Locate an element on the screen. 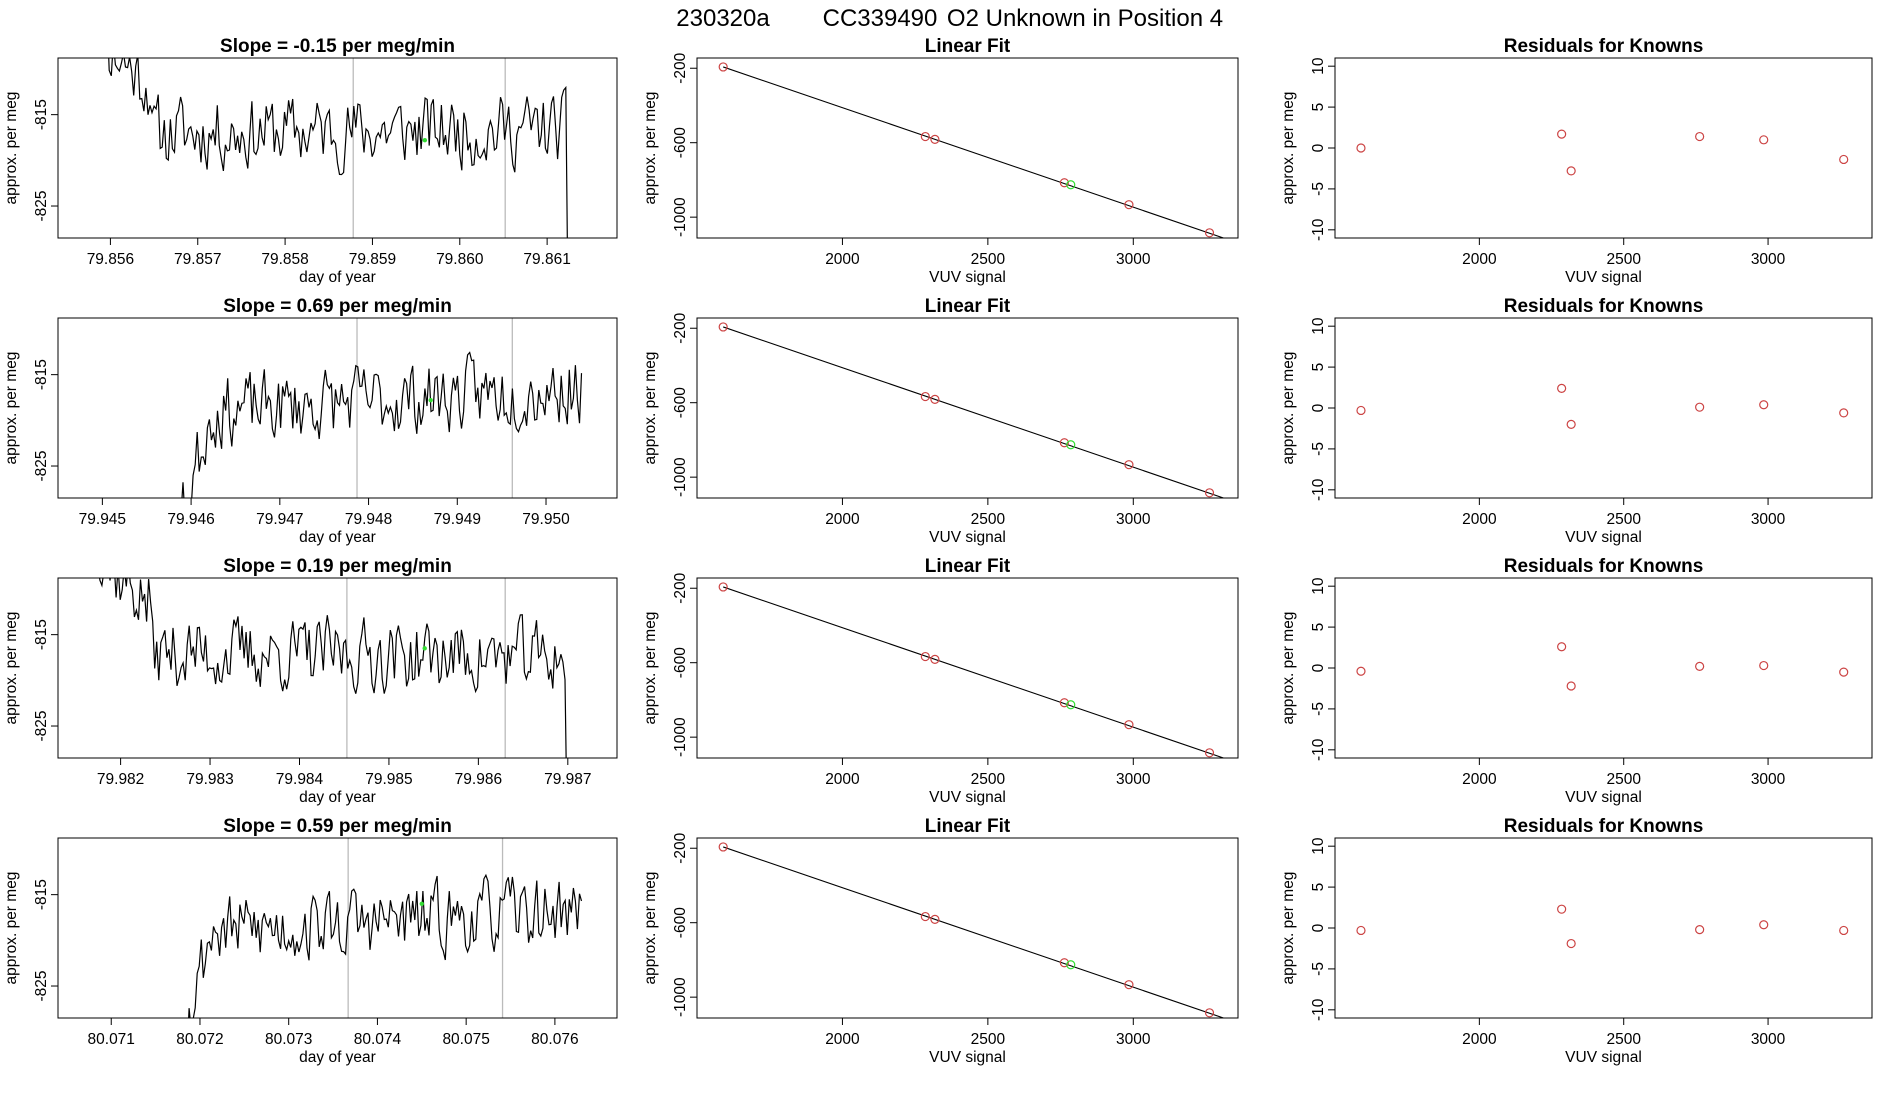 The height and width of the screenshot is (1100, 1900). y-tick-label: 0 is located at coordinates (1318, 407).